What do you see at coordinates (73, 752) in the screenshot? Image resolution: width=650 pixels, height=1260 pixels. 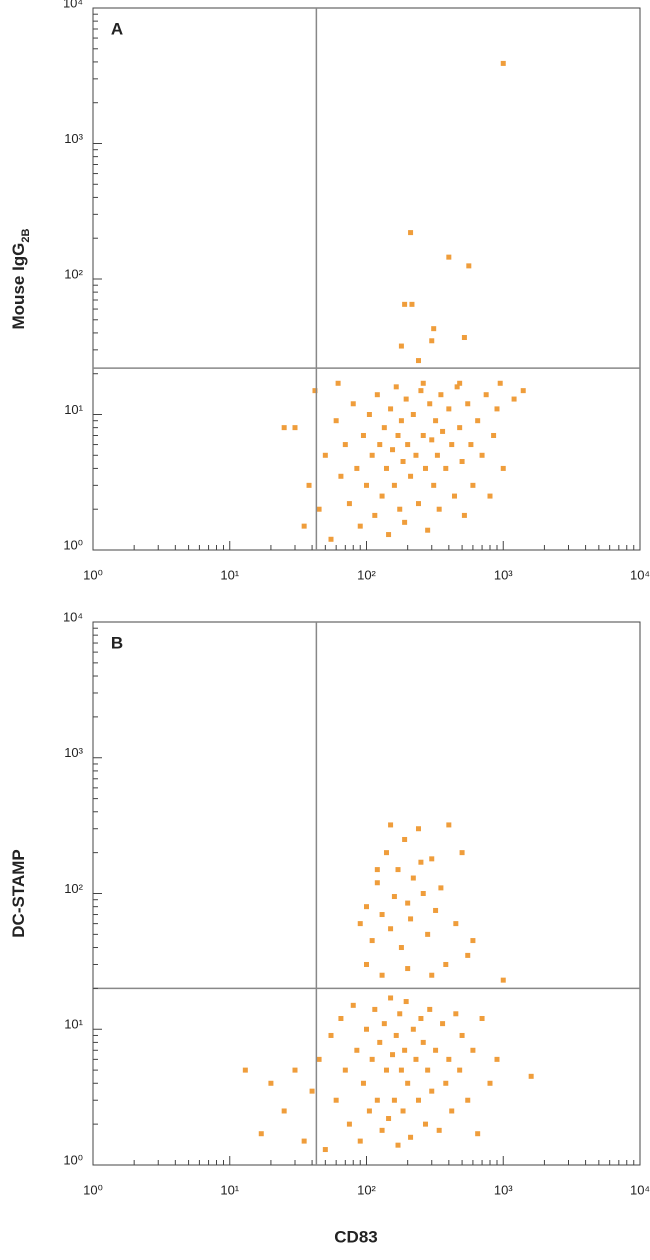 I see `y-tick-label: 10³` at bounding box center [73, 752].